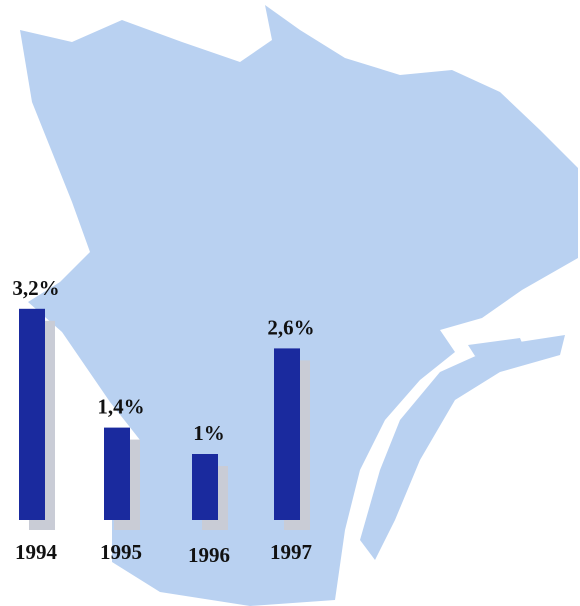  Describe the element at coordinates (120, 407) in the screenshot. I see `value-label: 1,4%` at that location.